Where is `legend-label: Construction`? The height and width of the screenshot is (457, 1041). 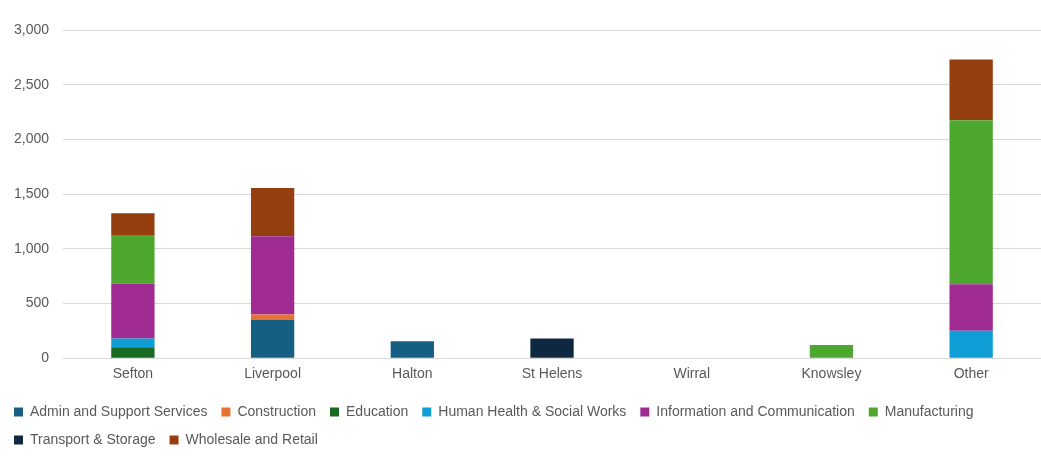
legend-label: Construction is located at coordinates (277, 410).